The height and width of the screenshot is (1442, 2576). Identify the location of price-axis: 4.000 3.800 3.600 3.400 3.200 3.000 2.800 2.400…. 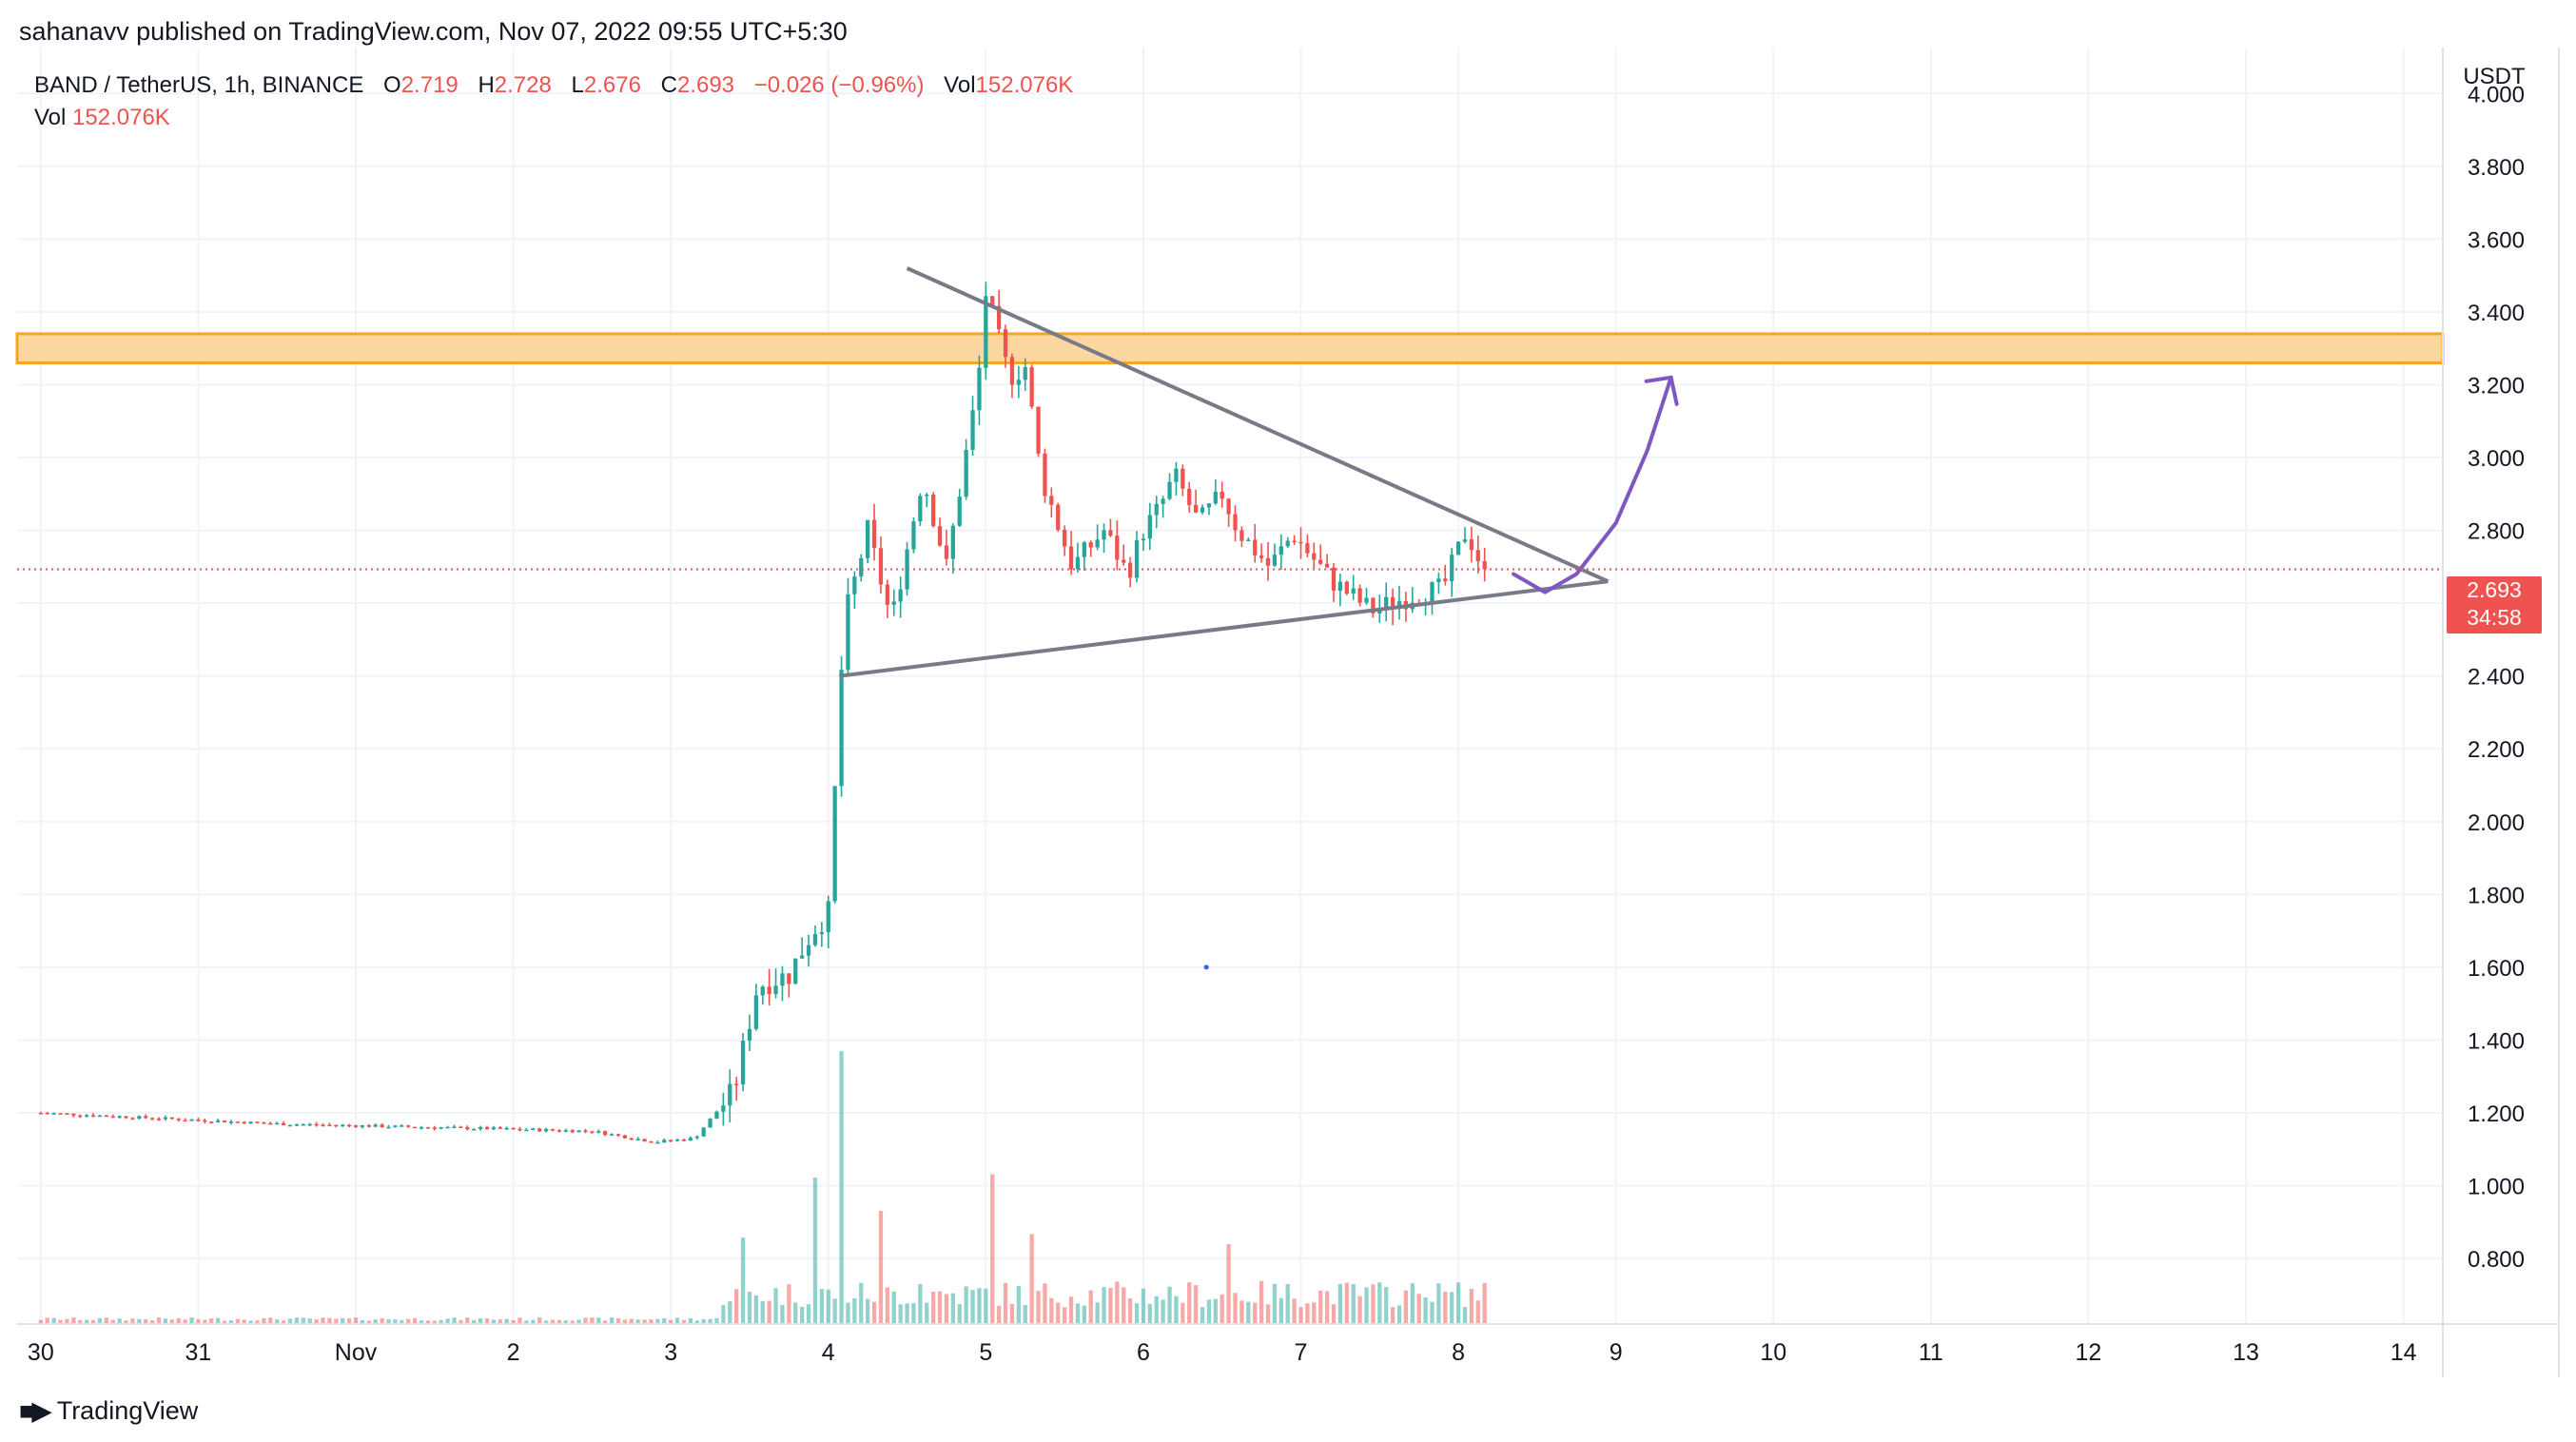
(2496, 677).